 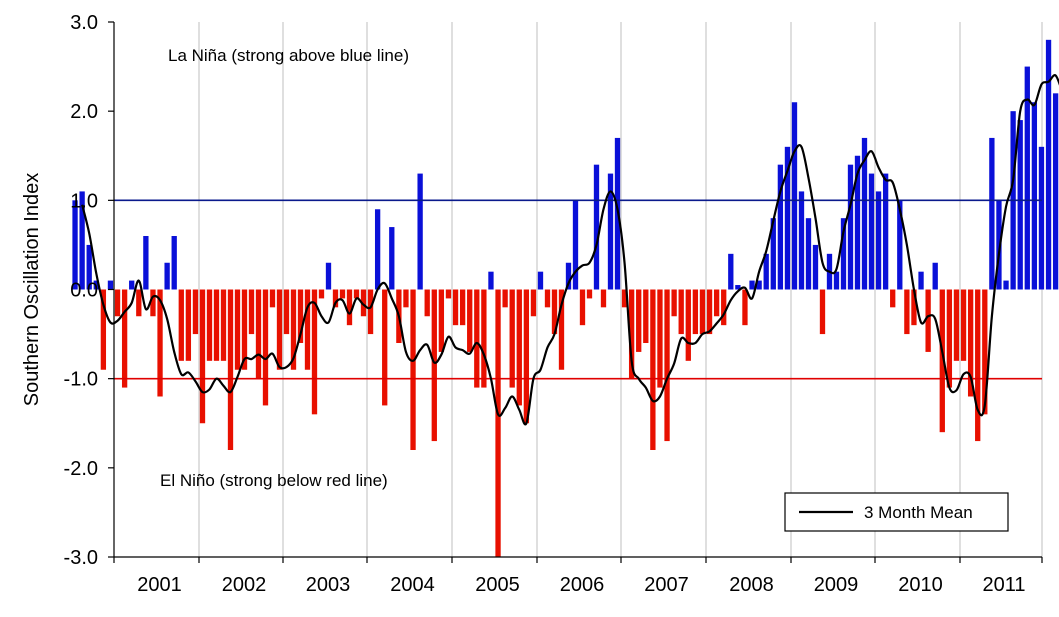 I want to click on x-year-label: 2011, so click(x=1003, y=585).